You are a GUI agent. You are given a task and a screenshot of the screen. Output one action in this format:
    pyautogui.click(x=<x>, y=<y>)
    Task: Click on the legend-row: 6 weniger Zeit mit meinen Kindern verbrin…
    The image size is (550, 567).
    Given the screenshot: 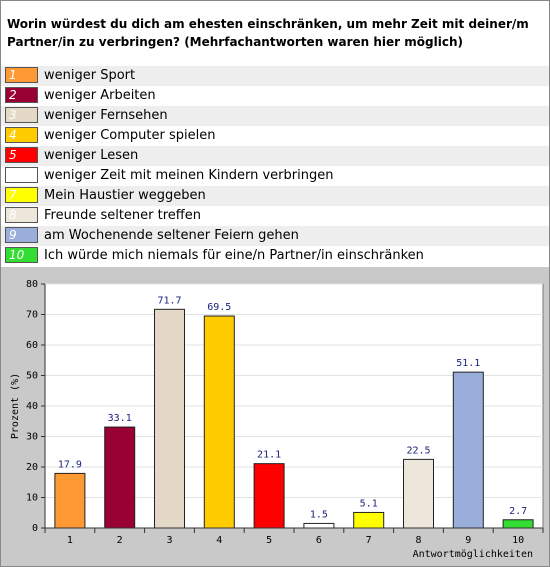 What is the action you would take?
    pyautogui.click(x=275, y=176)
    